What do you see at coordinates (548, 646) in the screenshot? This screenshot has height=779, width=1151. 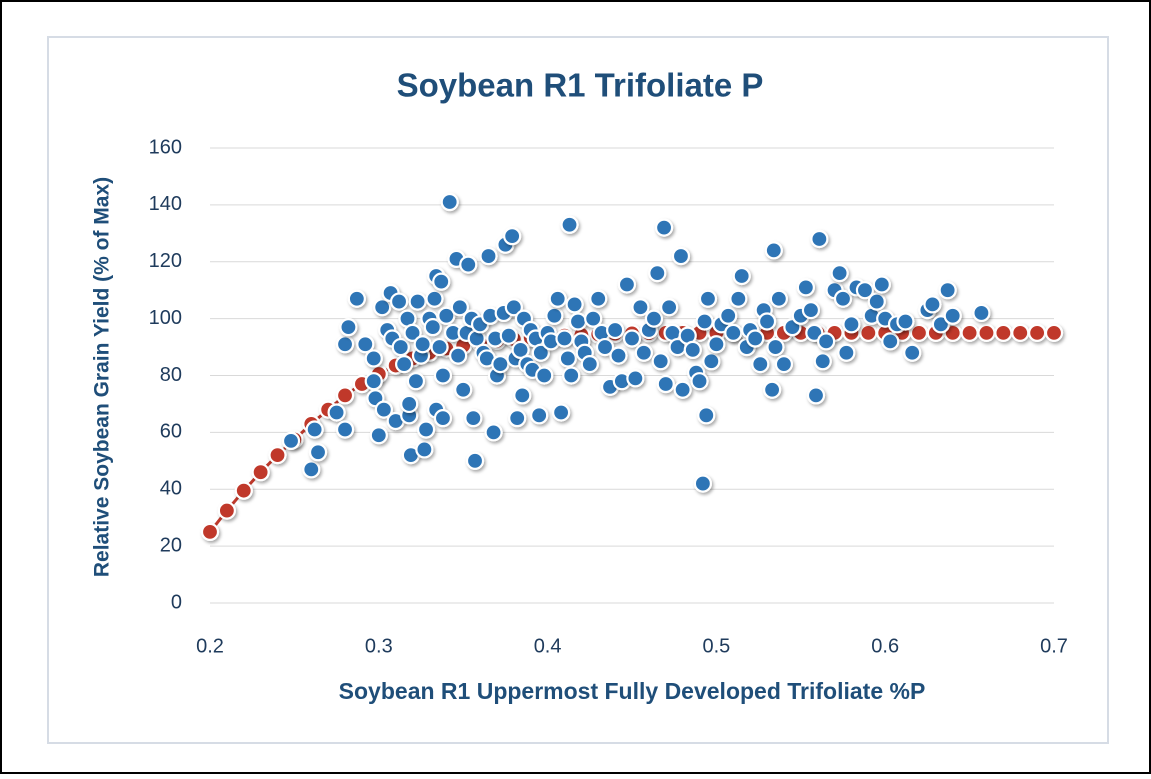 I see `x-tick-label: 0.4` at bounding box center [548, 646].